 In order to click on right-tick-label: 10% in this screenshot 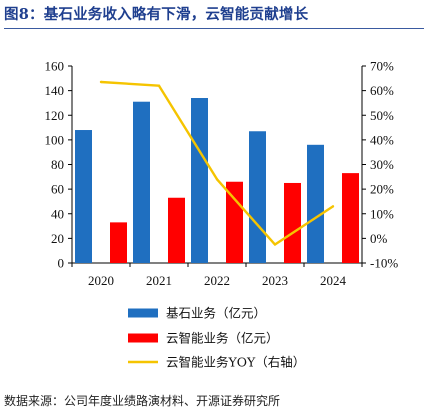, I will do `click(382, 213)`.